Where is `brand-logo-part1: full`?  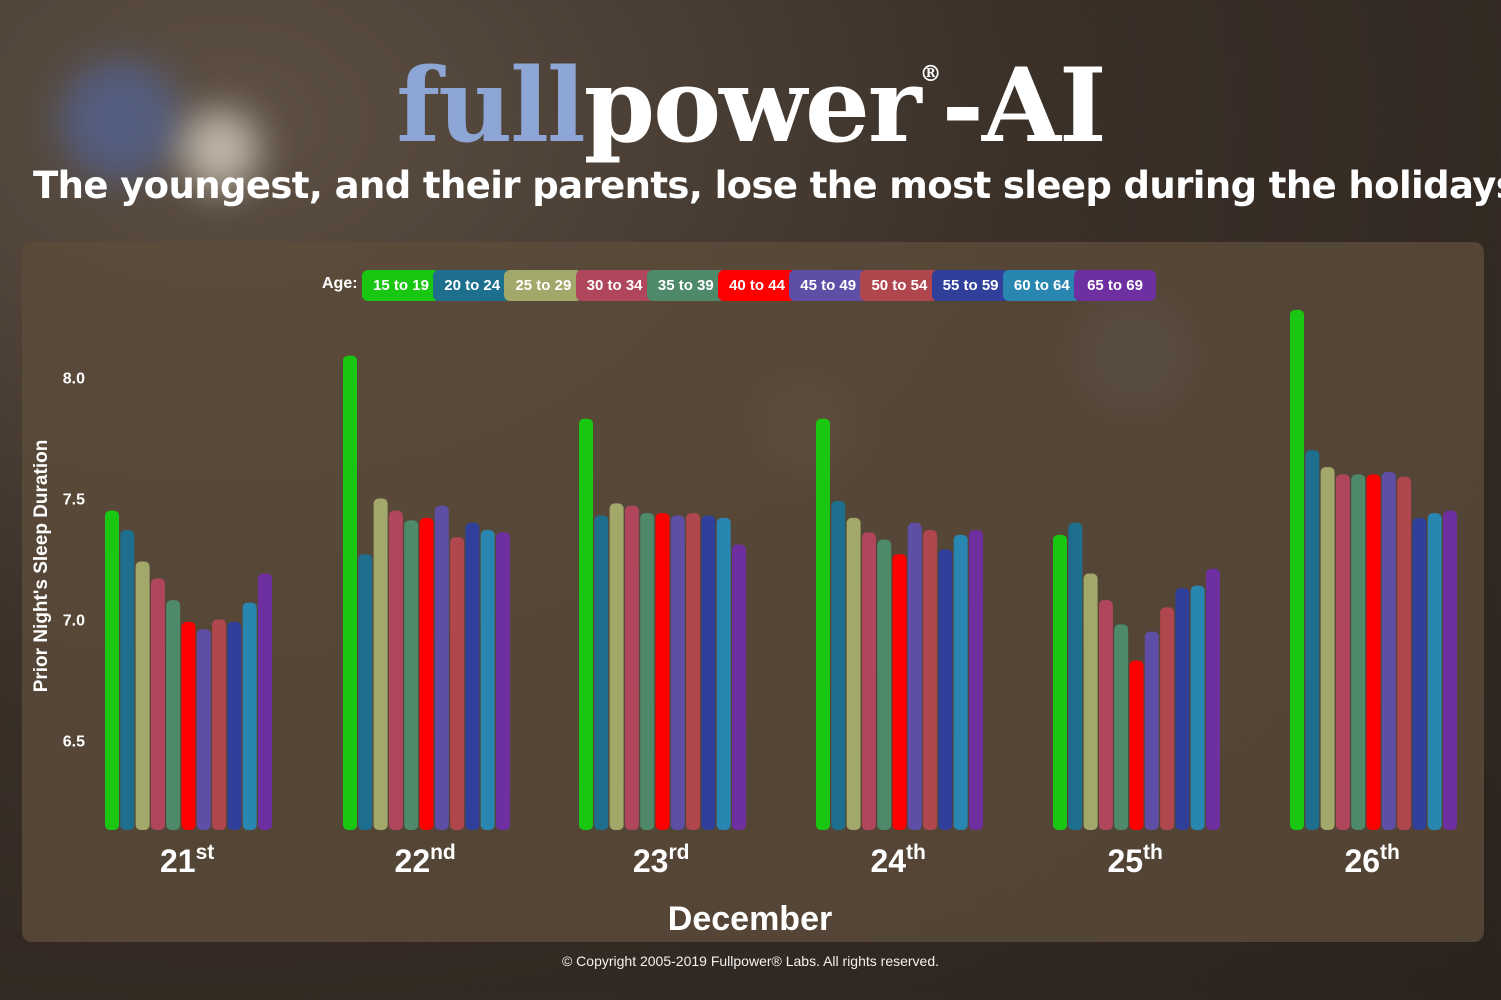
brand-logo-part1: full is located at coordinates (491, 106).